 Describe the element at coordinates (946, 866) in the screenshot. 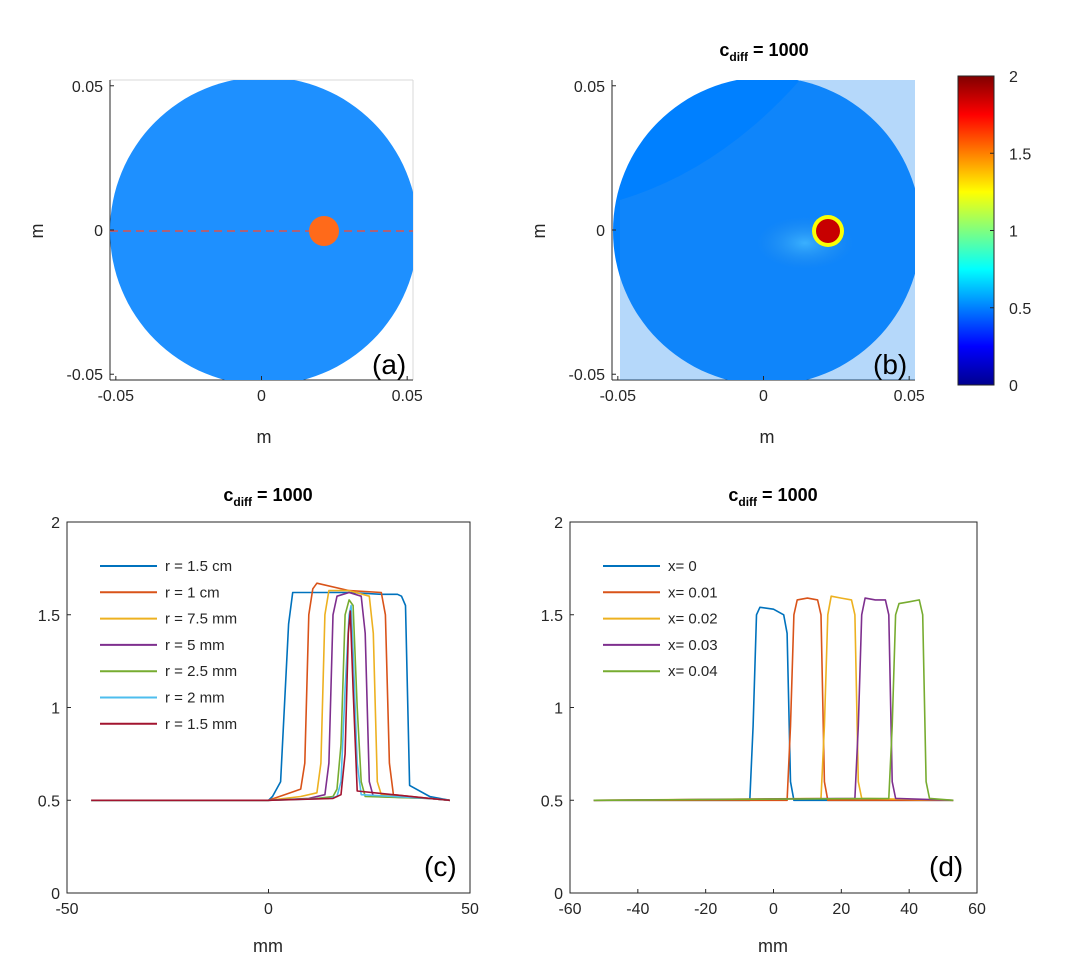

I see `panel-d-tag: (d)` at that location.